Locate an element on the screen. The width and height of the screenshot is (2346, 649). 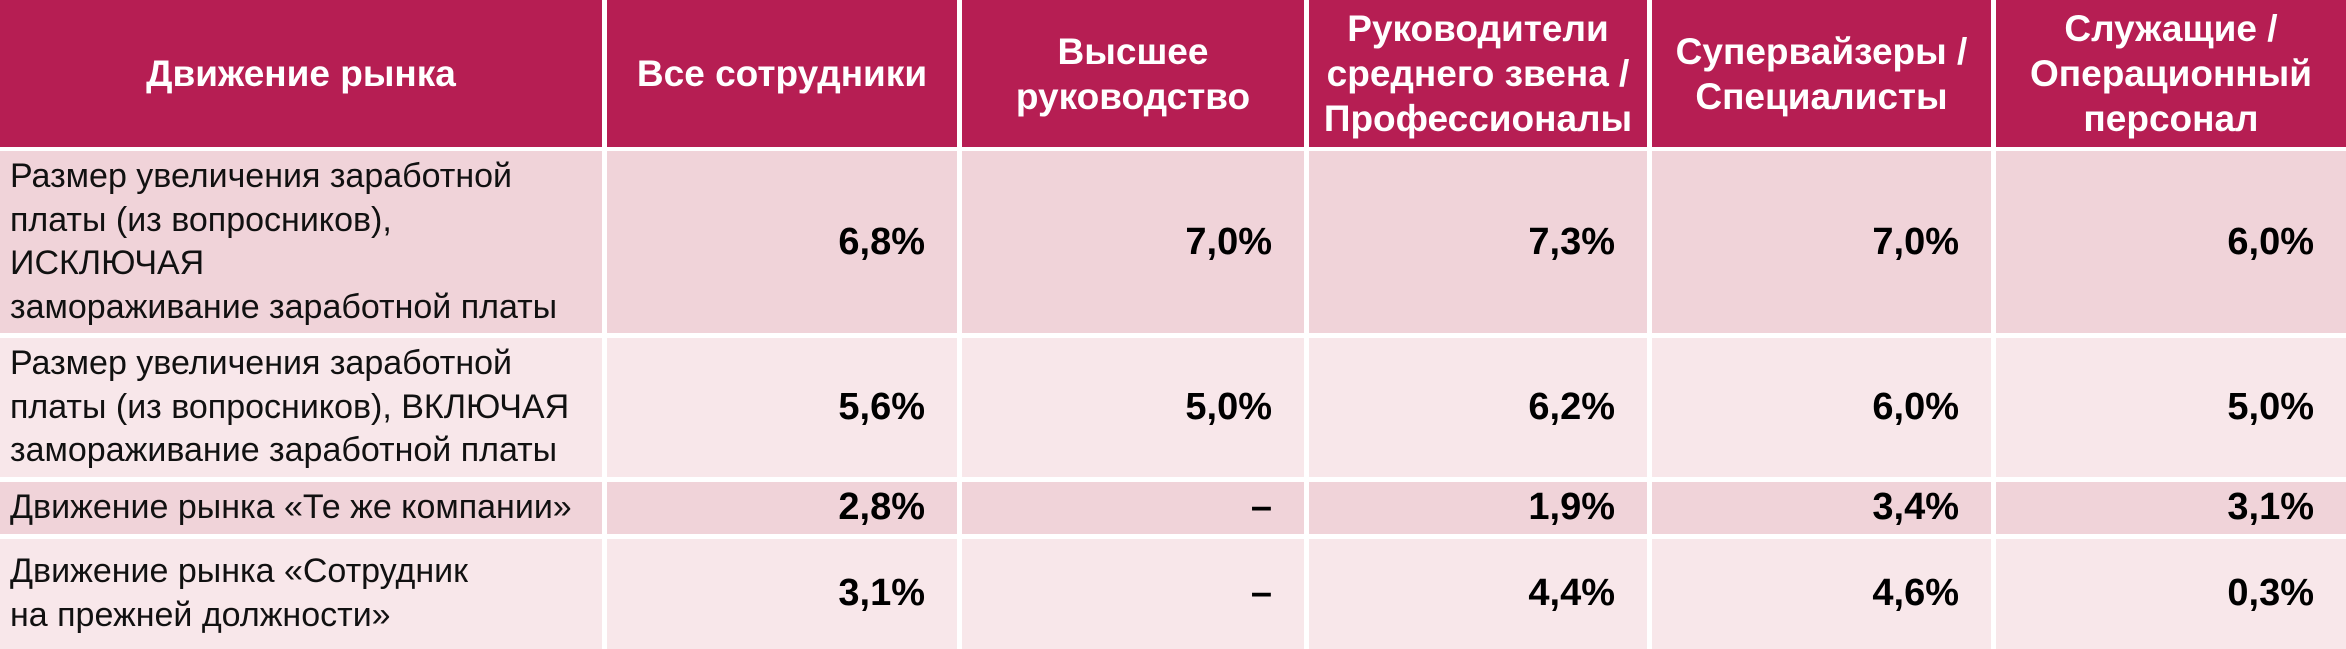
cell-value: 6,8% is located at coordinates (784, 245).